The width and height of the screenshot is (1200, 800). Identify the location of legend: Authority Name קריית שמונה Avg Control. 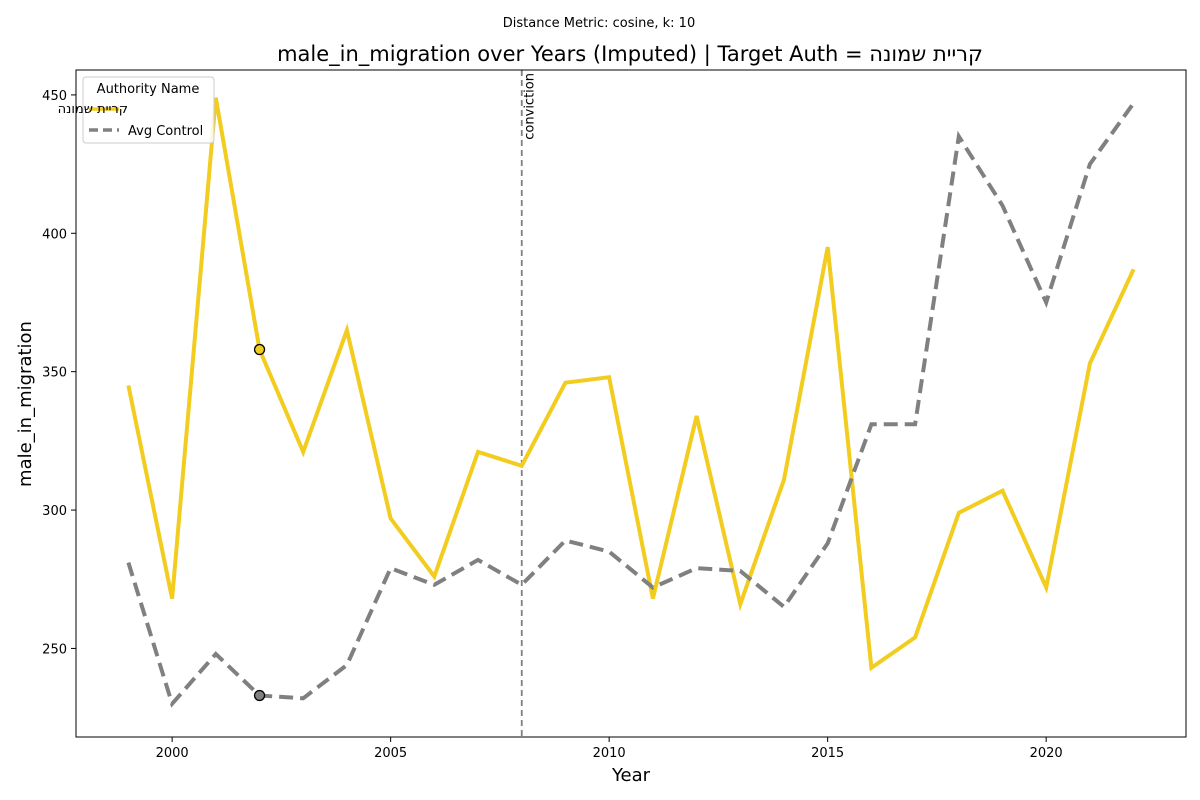
(136, 110).